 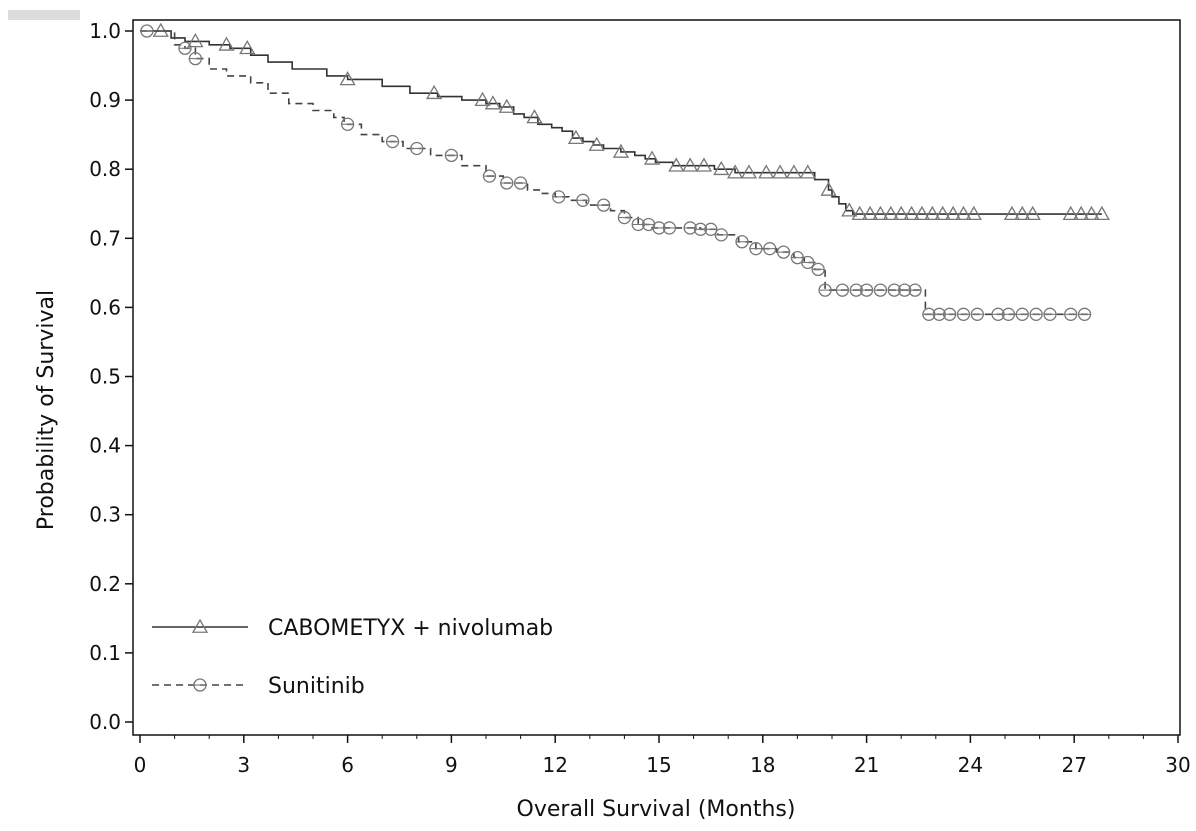 I want to click on y-tick-label: 0.4, so click(x=105, y=446).